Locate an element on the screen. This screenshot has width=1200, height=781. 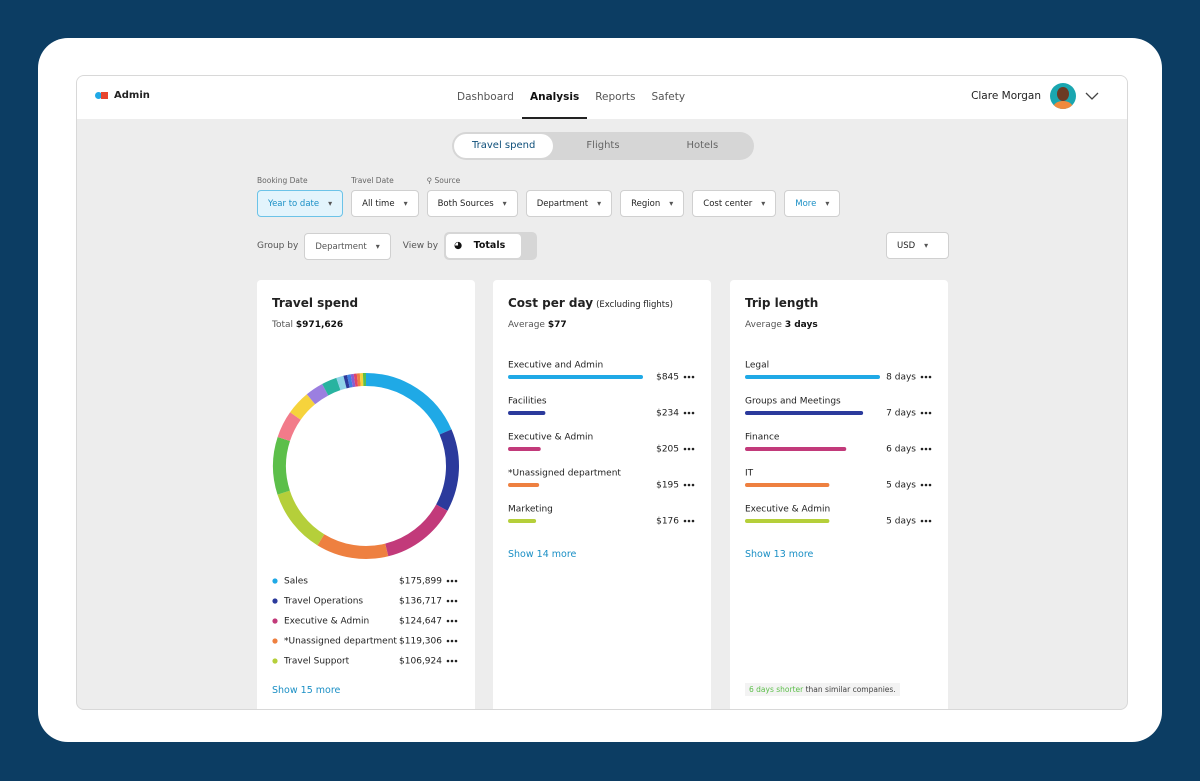
filter-label: Booking Date is located at coordinates (282, 180).